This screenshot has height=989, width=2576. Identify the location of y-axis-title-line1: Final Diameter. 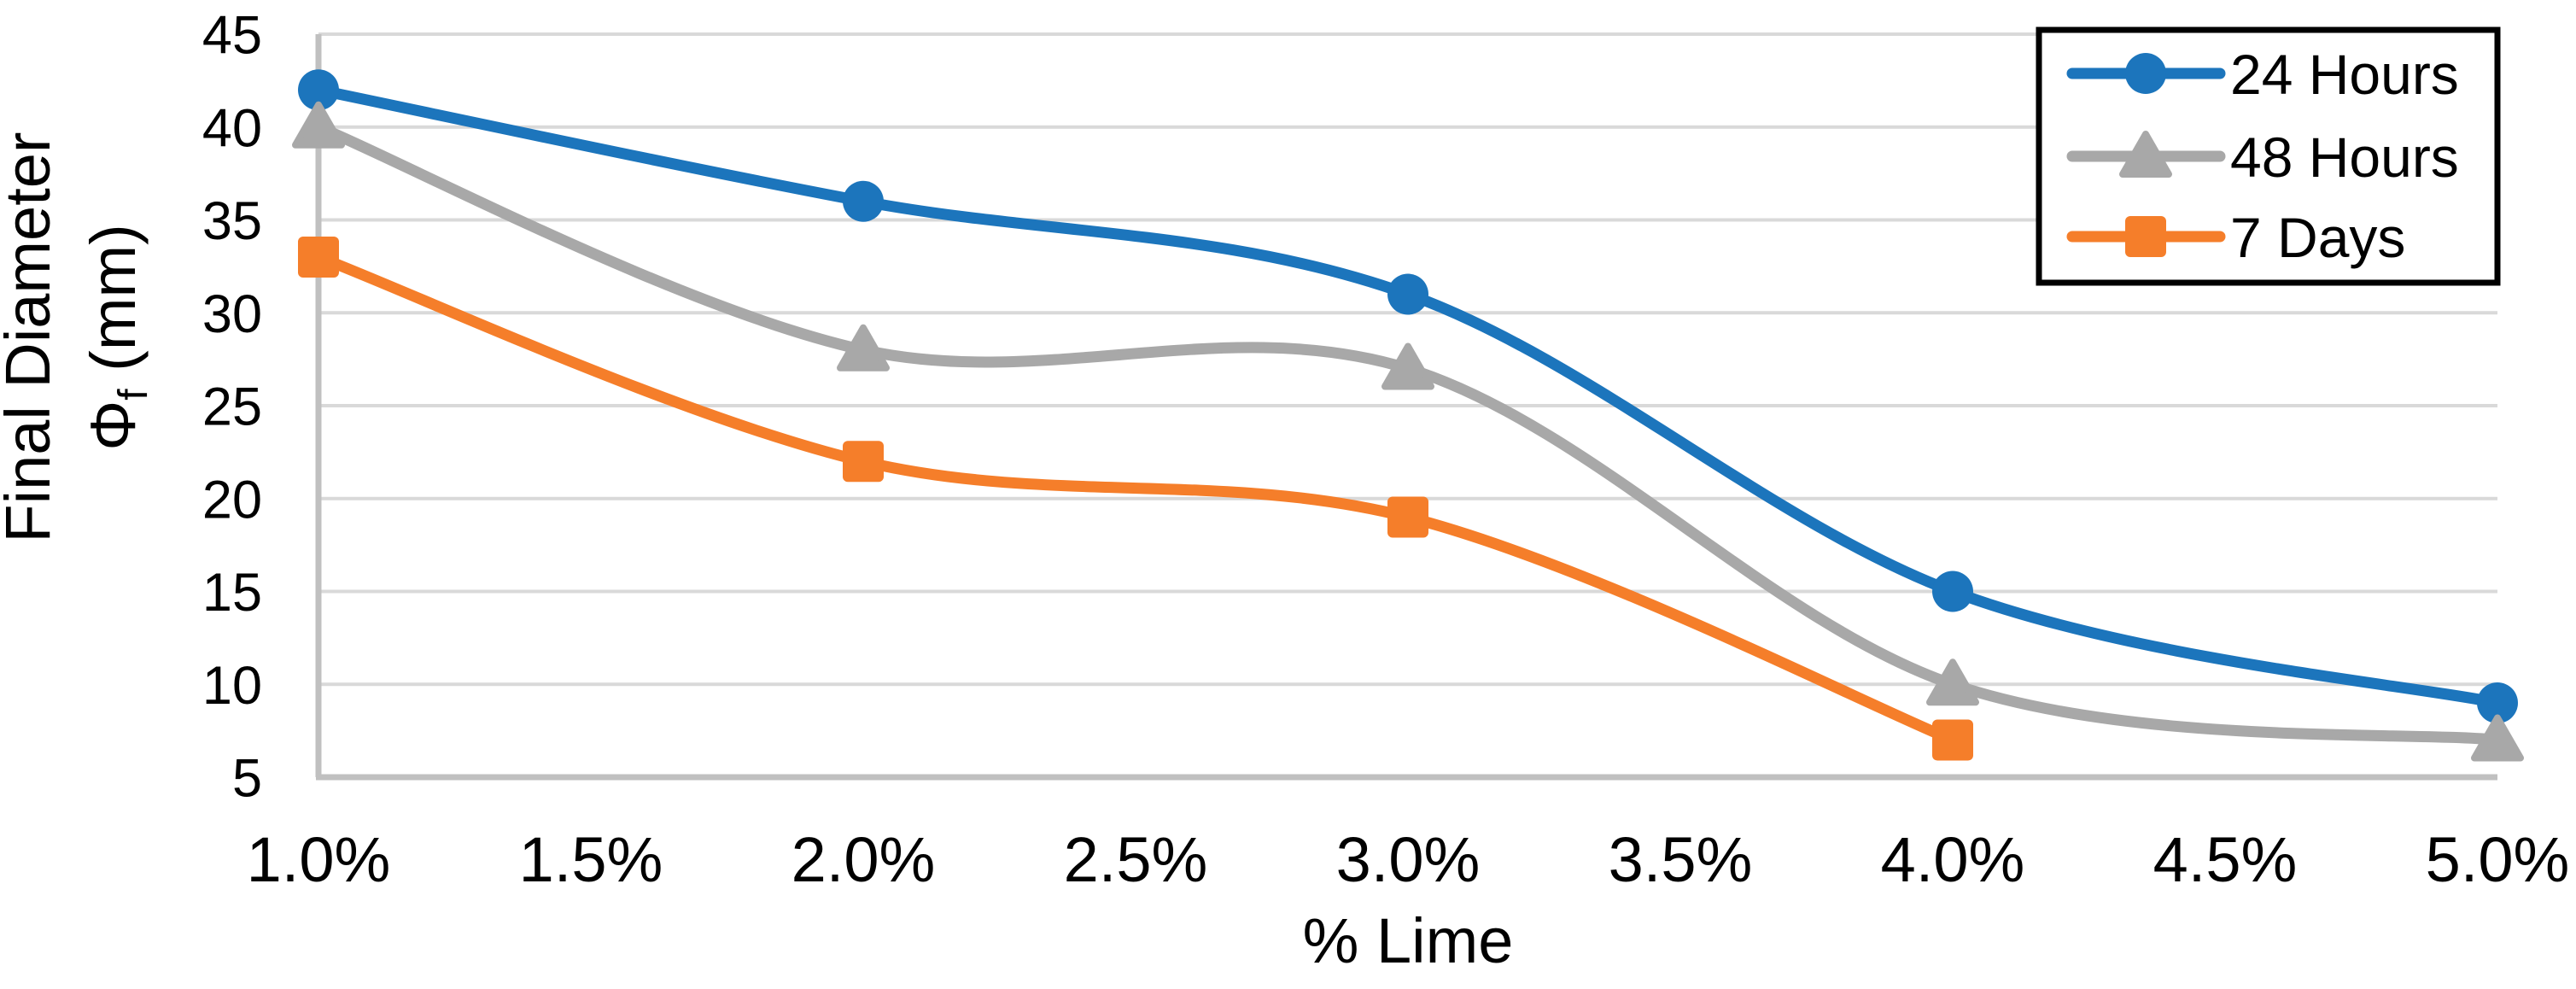
(32, 337).